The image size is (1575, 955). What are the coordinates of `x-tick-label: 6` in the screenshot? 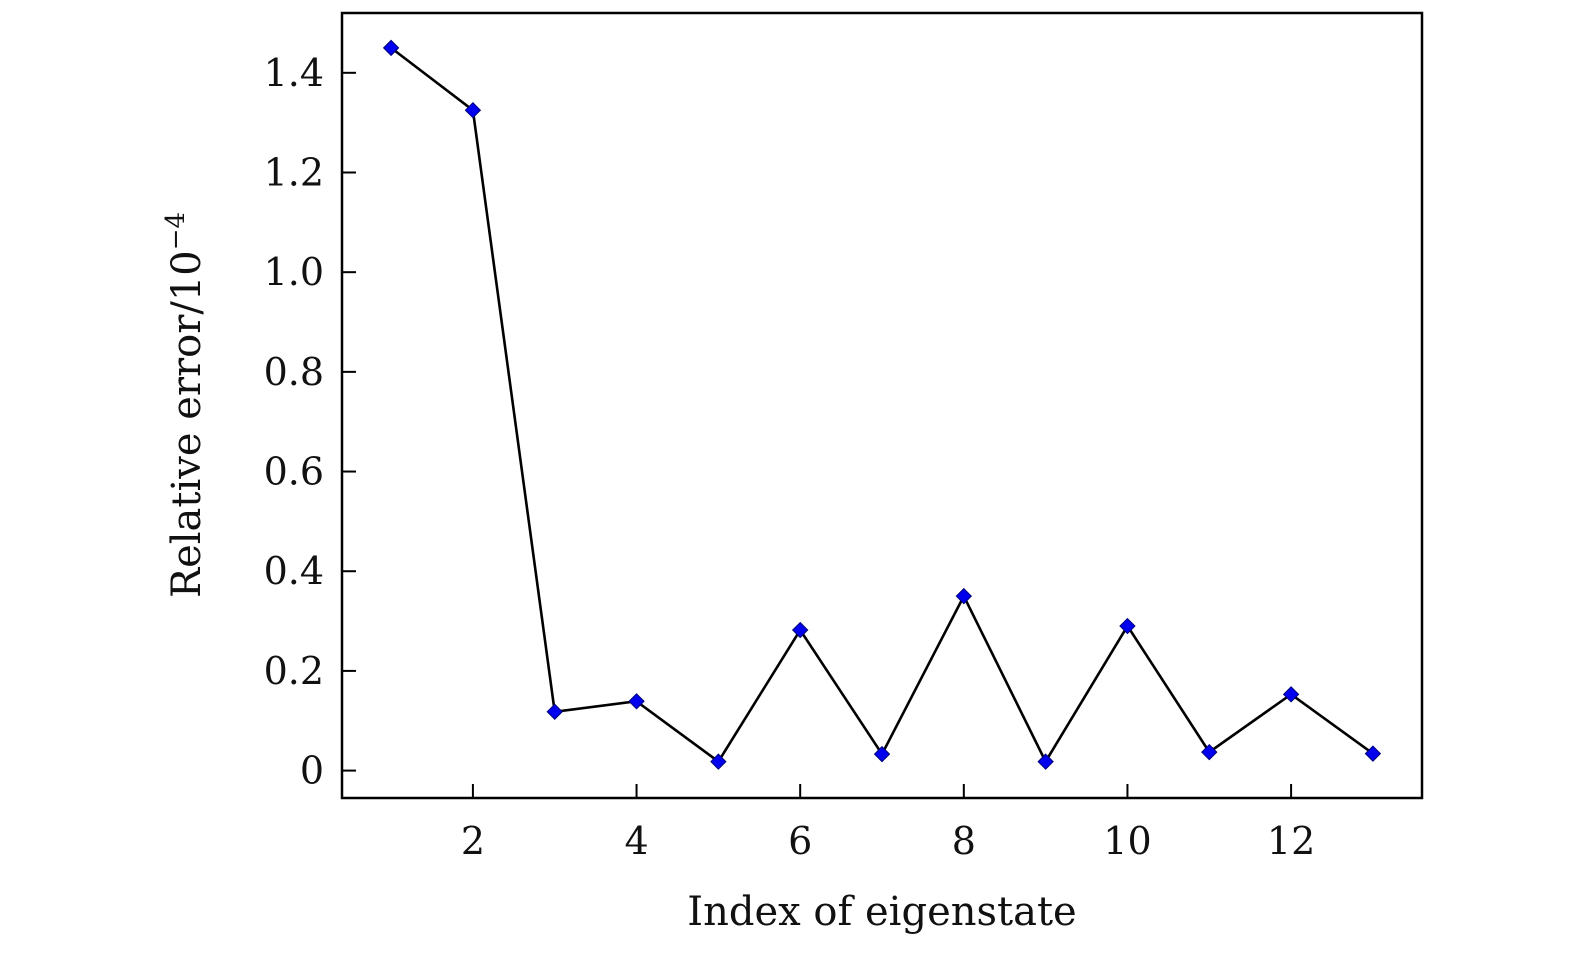 It's located at (800, 841).